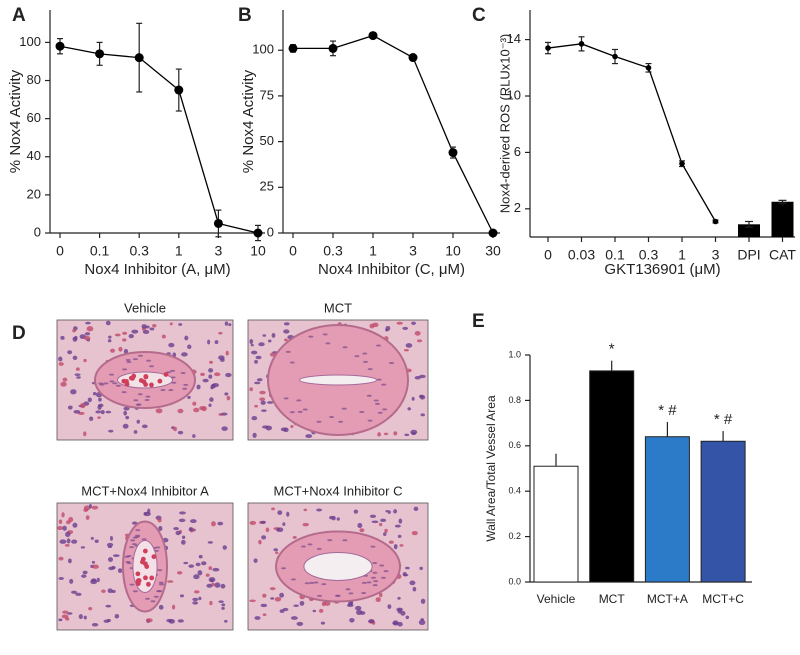 This screenshot has height=655, width=800. I want to click on x-tick-label: 0, so click(293, 251).